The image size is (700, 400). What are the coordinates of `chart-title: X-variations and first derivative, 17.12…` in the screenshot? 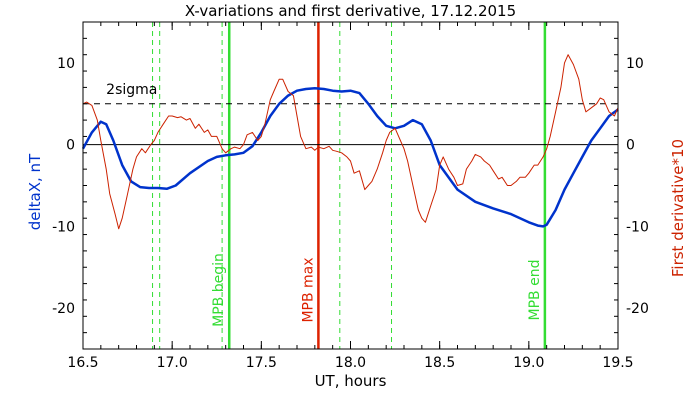 It's located at (350, 11).